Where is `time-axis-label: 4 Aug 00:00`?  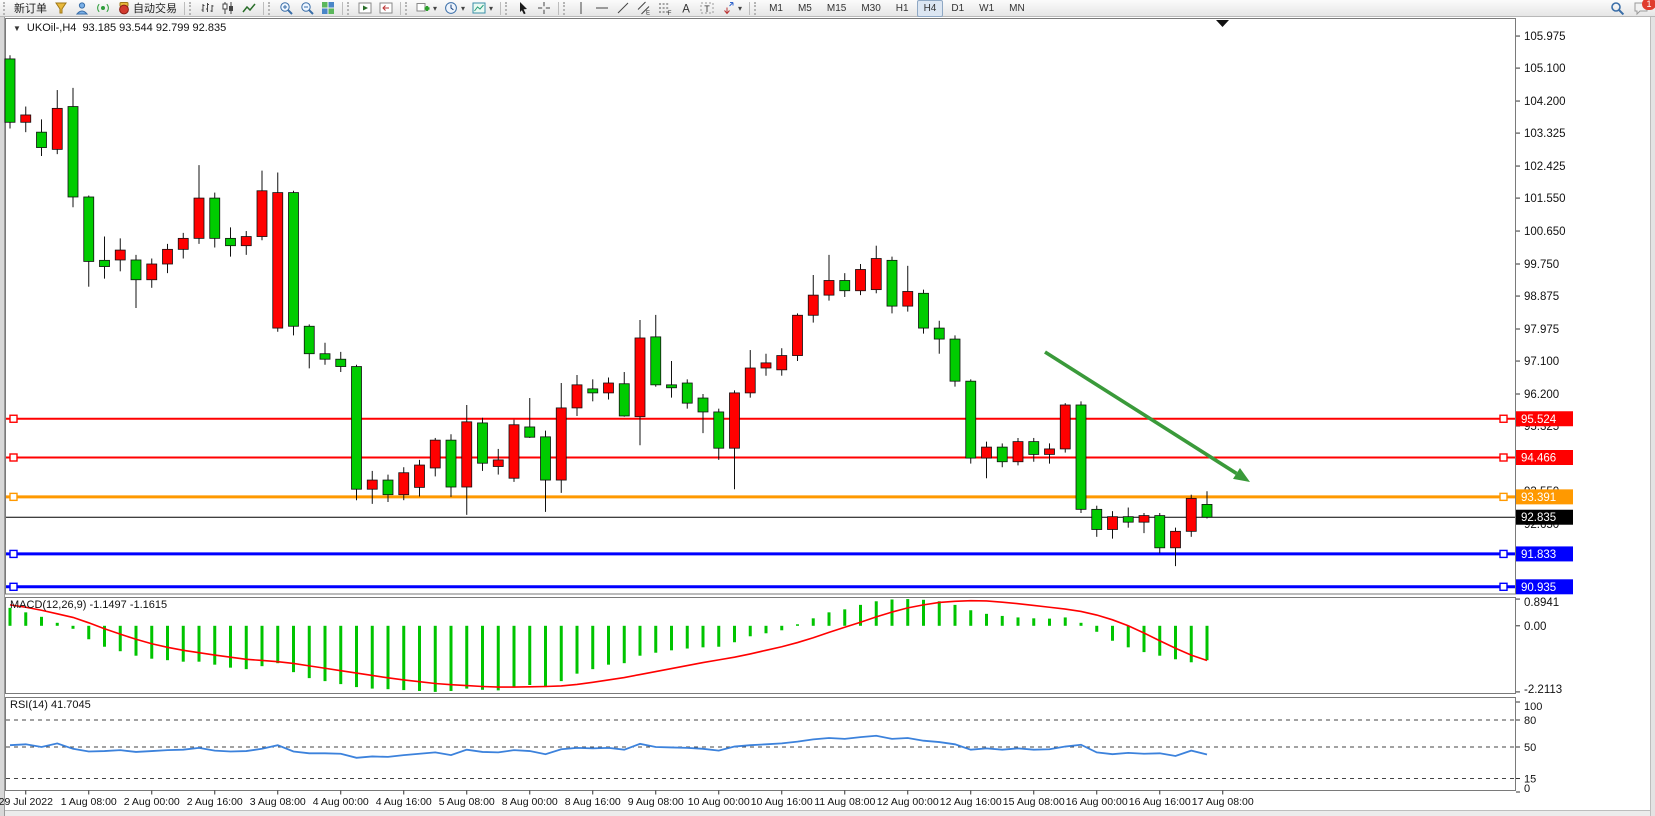 time-axis-label: 4 Aug 00:00 is located at coordinates (341, 802).